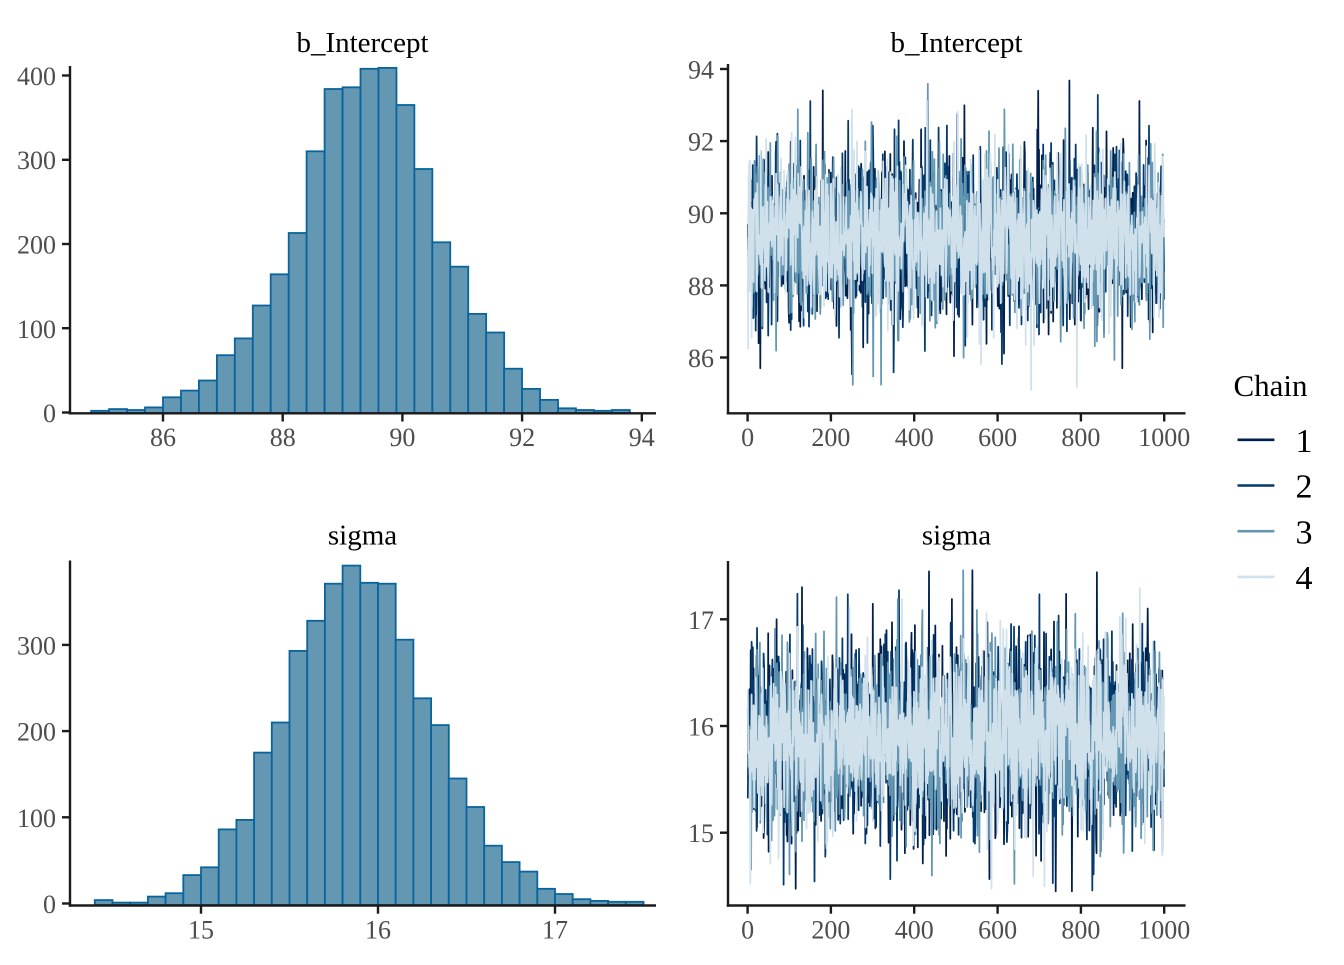  I want to click on svg-text: Chain, so click(1270, 385).